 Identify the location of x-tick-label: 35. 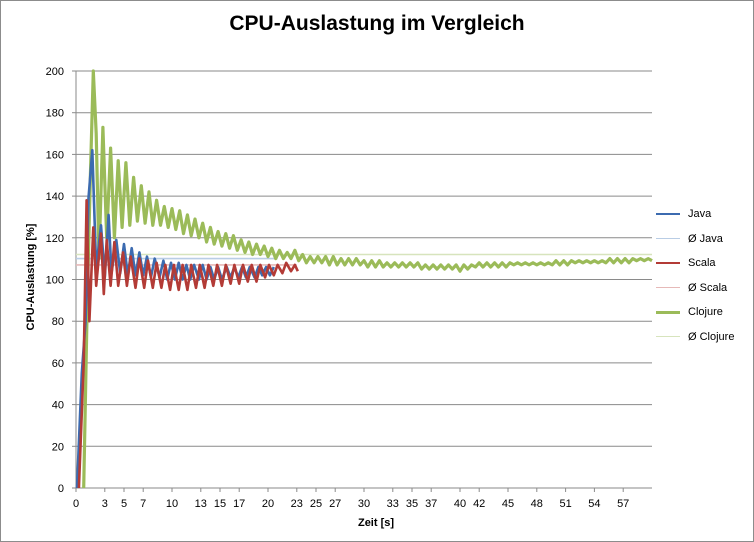
(412, 504).